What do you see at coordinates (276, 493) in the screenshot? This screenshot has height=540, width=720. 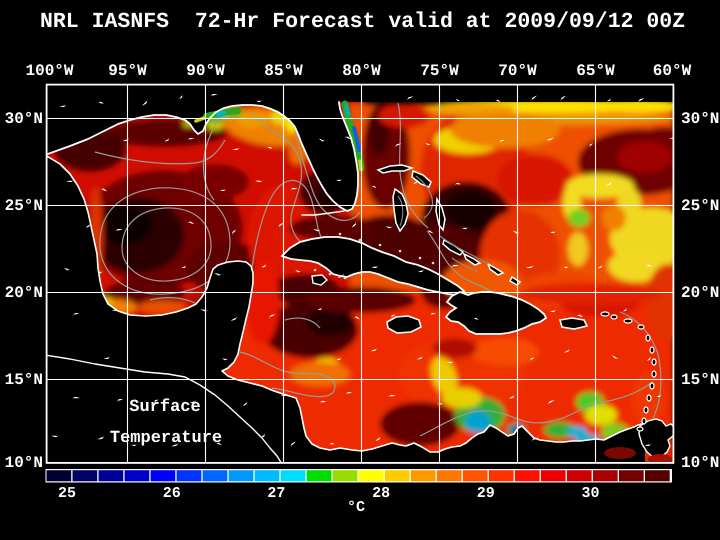 I see `svg-text: 27` at bounding box center [276, 493].